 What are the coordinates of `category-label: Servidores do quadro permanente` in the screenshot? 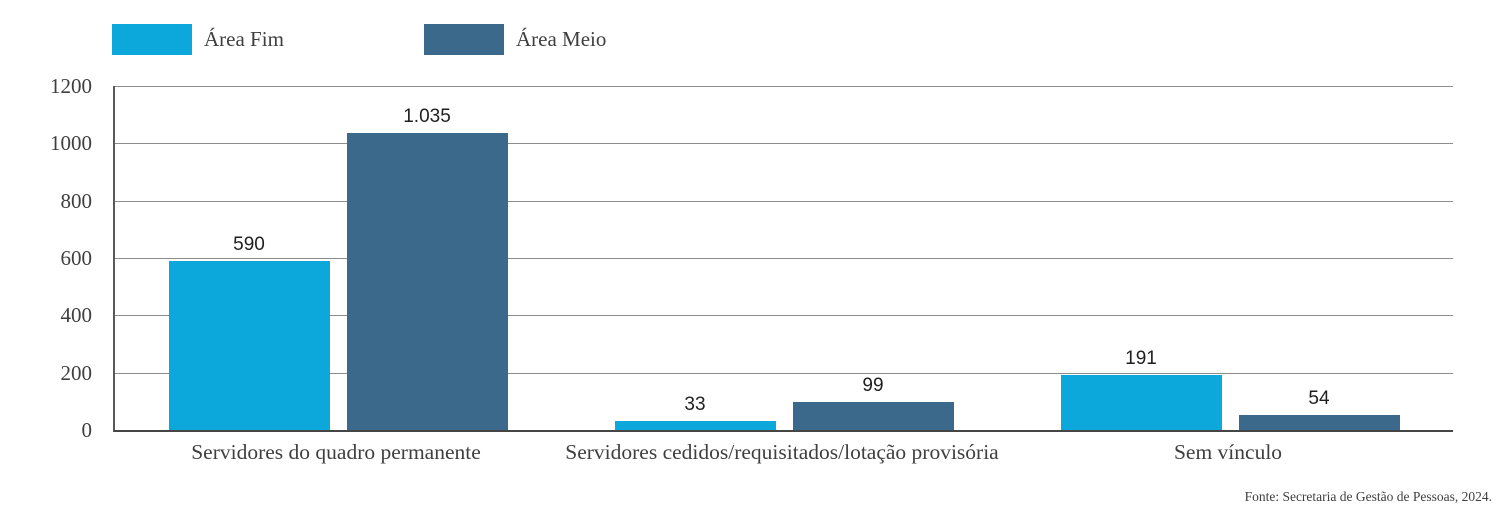 It's located at (336, 452).